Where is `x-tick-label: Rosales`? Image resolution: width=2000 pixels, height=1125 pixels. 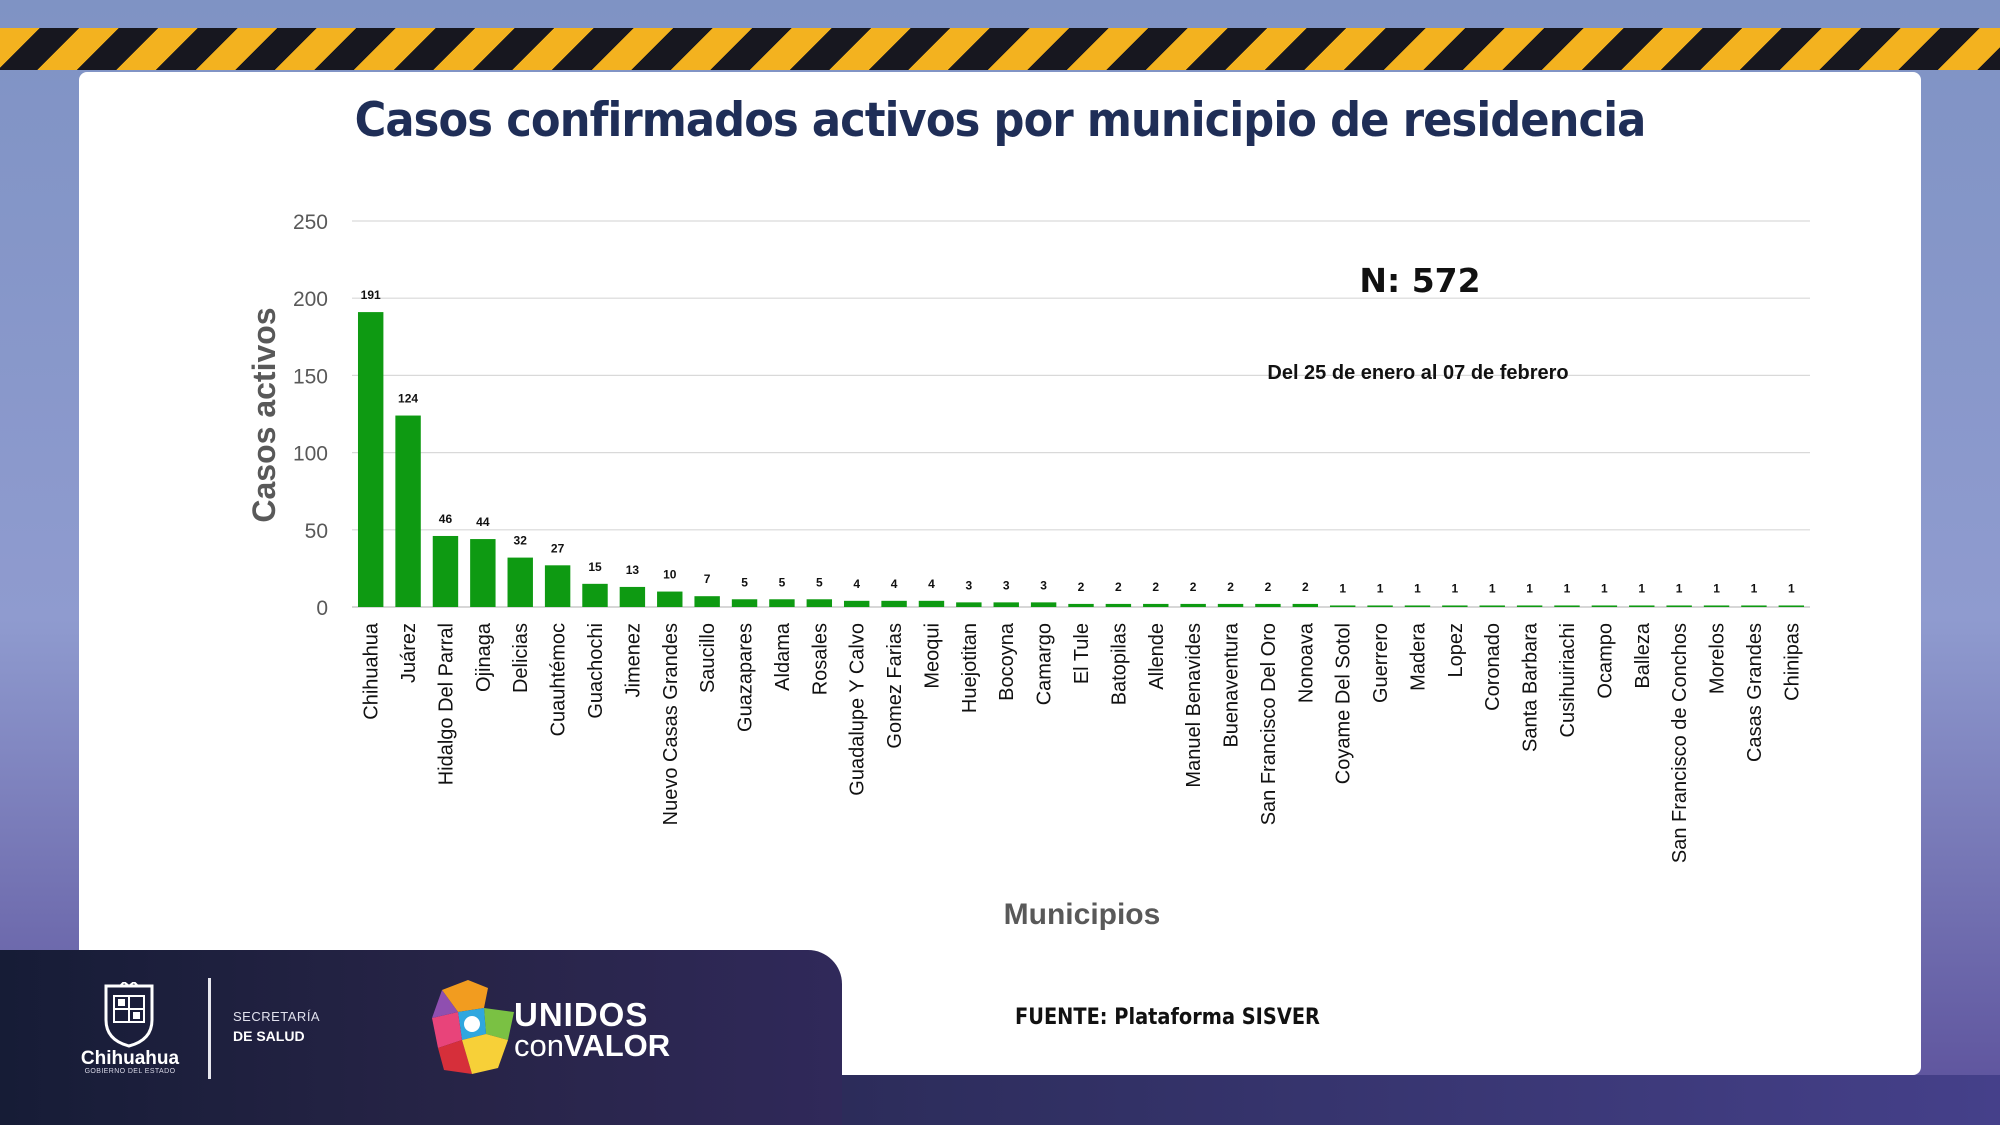 x-tick-label: Rosales is located at coordinates (820, 659).